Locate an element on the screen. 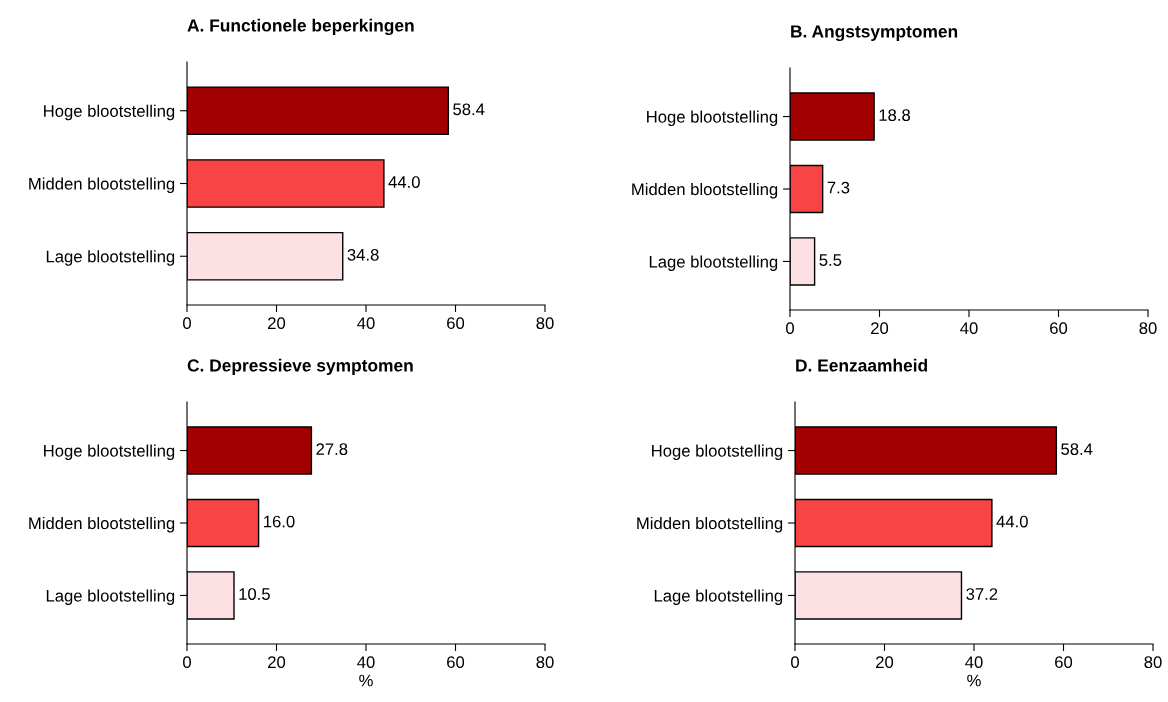  data-label: 5.5 is located at coordinates (830, 260).